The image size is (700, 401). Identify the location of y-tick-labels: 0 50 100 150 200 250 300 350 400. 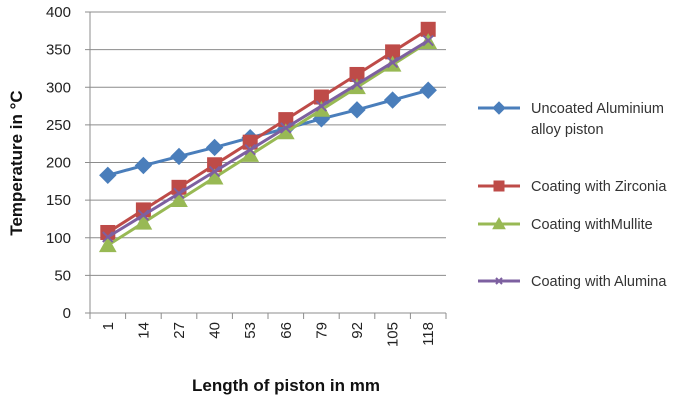
(58, 163).